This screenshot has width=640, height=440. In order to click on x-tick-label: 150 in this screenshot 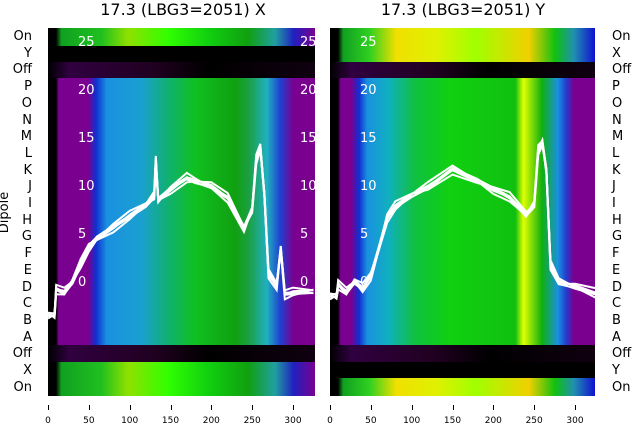, I will do `click(452, 421)`.